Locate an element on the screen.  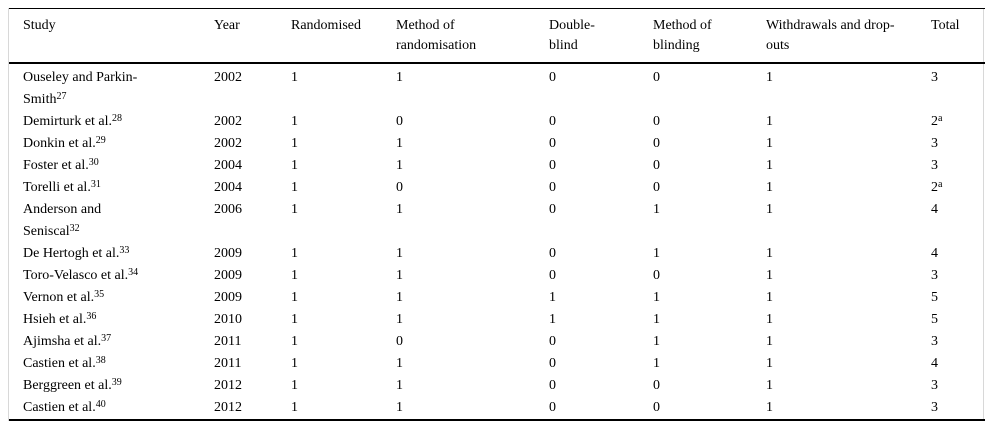
table-row: De Hertogh et al.33 2009 1 1 0 1 1 4 is located at coordinates (497, 254).